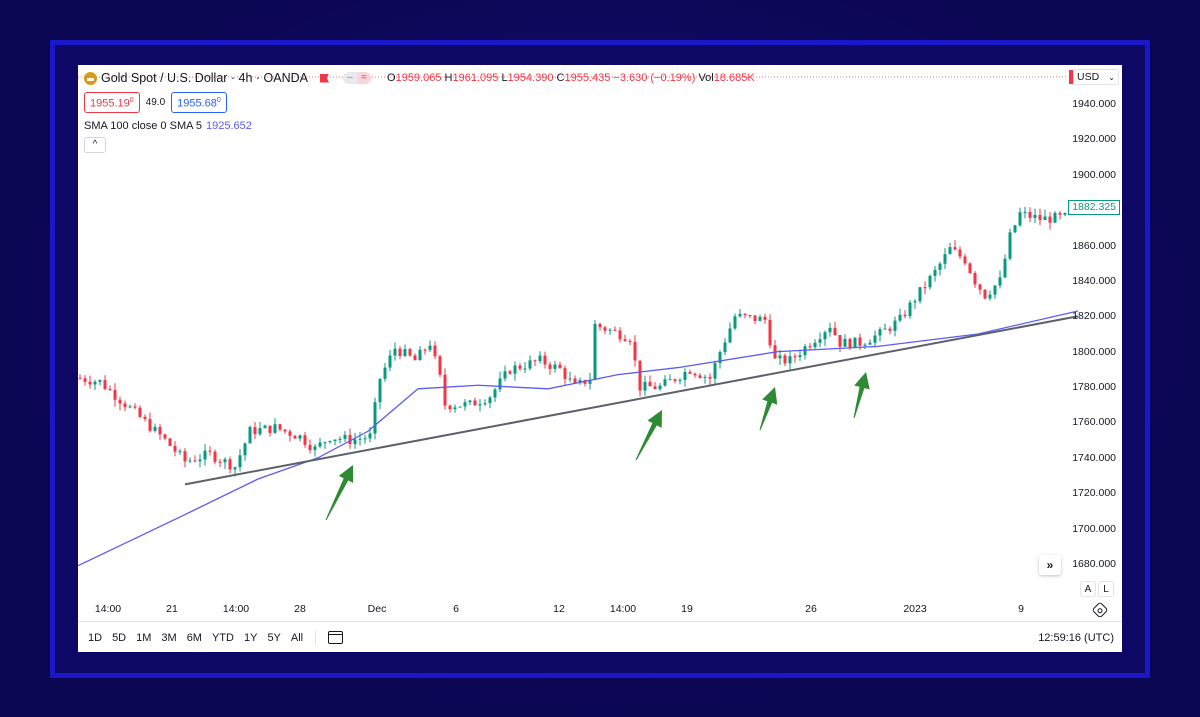  What do you see at coordinates (300, 609) in the screenshot?
I see `time-tick-label: 28` at bounding box center [300, 609].